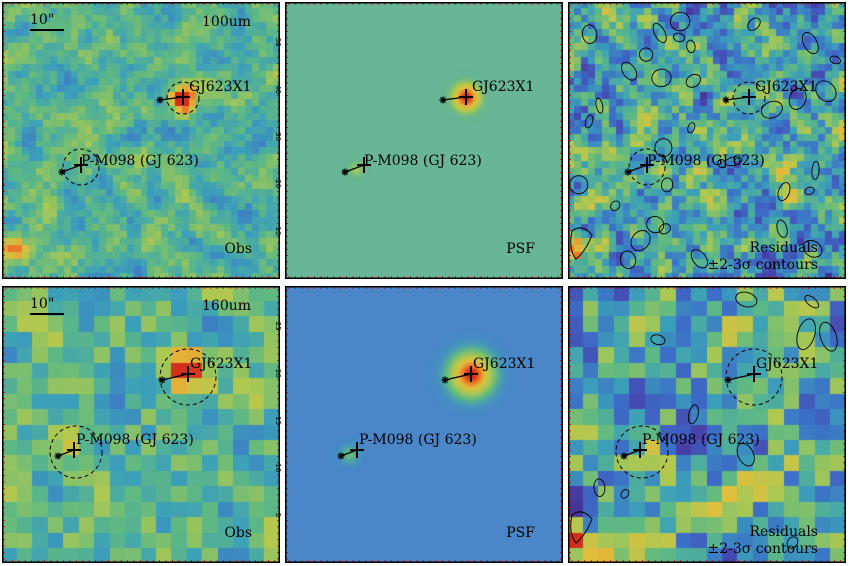  I want to click on panel-corner-label: Obs, so click(238, 533).